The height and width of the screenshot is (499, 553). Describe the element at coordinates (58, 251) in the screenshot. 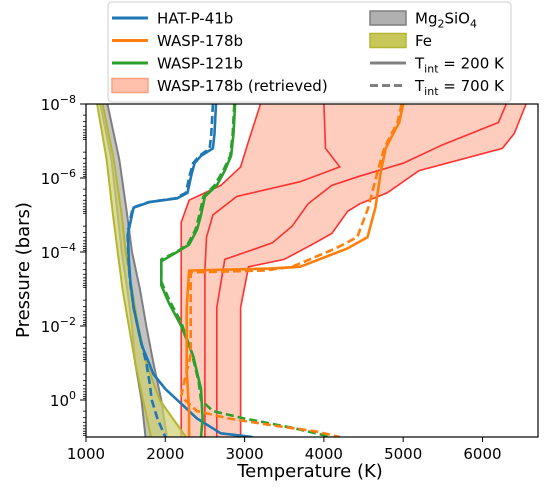

I see `y-tick-label: 10⁻⁴` at that location.